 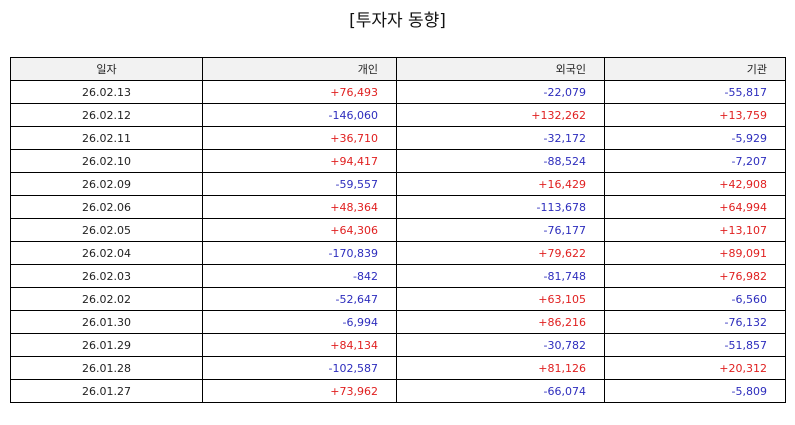 What do you see at coordinates (695, 207) in the screenshot?
I see `institution-cell: +64,994` at bounding box center [695, 207].